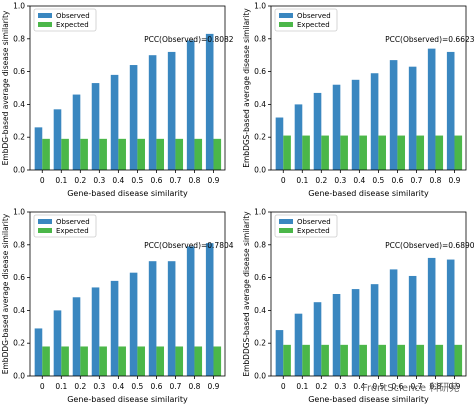 This screenshot has height=416, width=474. Describe the element at coordinates (340, 180) in the screenshot. I see `x-tick-label: 0.3` at that location.